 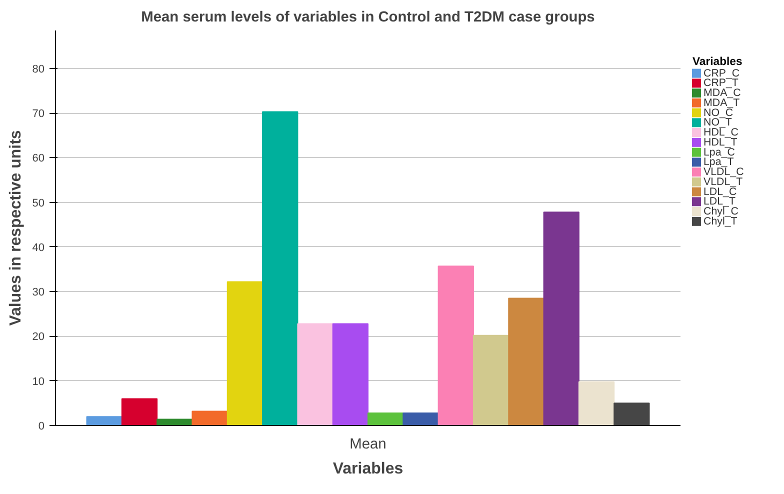 I want to click on legend-label: NO_C, so click(x=719, y=112).